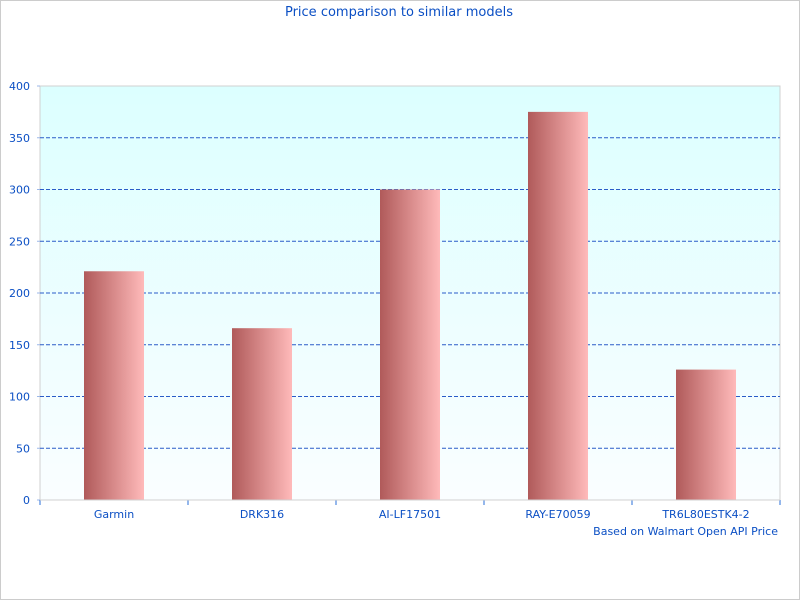 The width and height of the screenshot is (800, 600). I want to click on x-tick-label: Garmin, so click(114, 514).